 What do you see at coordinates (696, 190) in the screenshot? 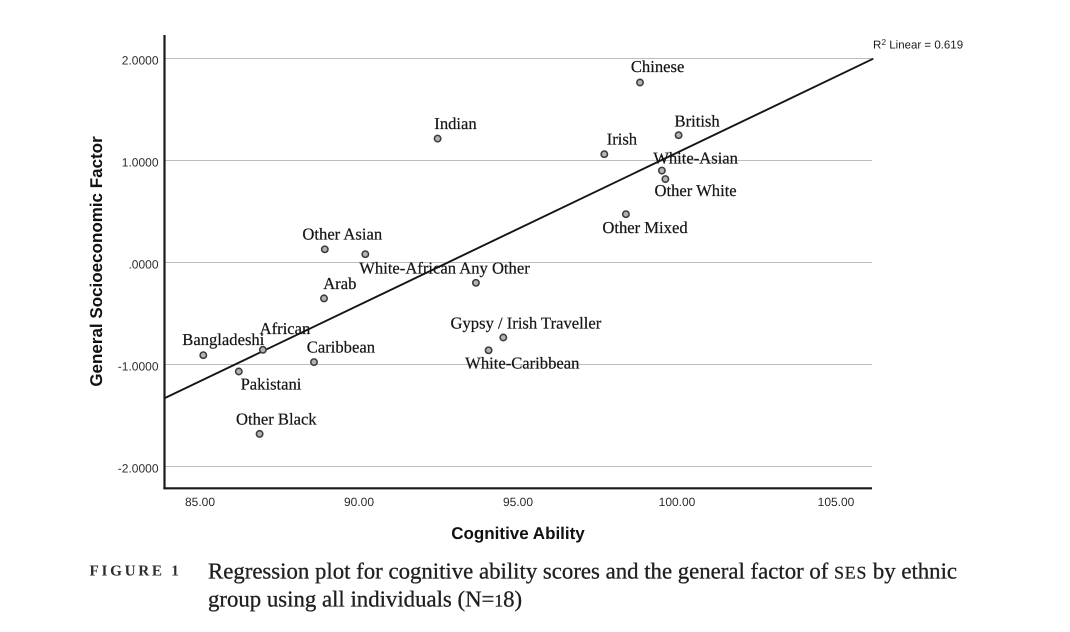
I see `svg-text: Other White` at bounding box center [696, 190].